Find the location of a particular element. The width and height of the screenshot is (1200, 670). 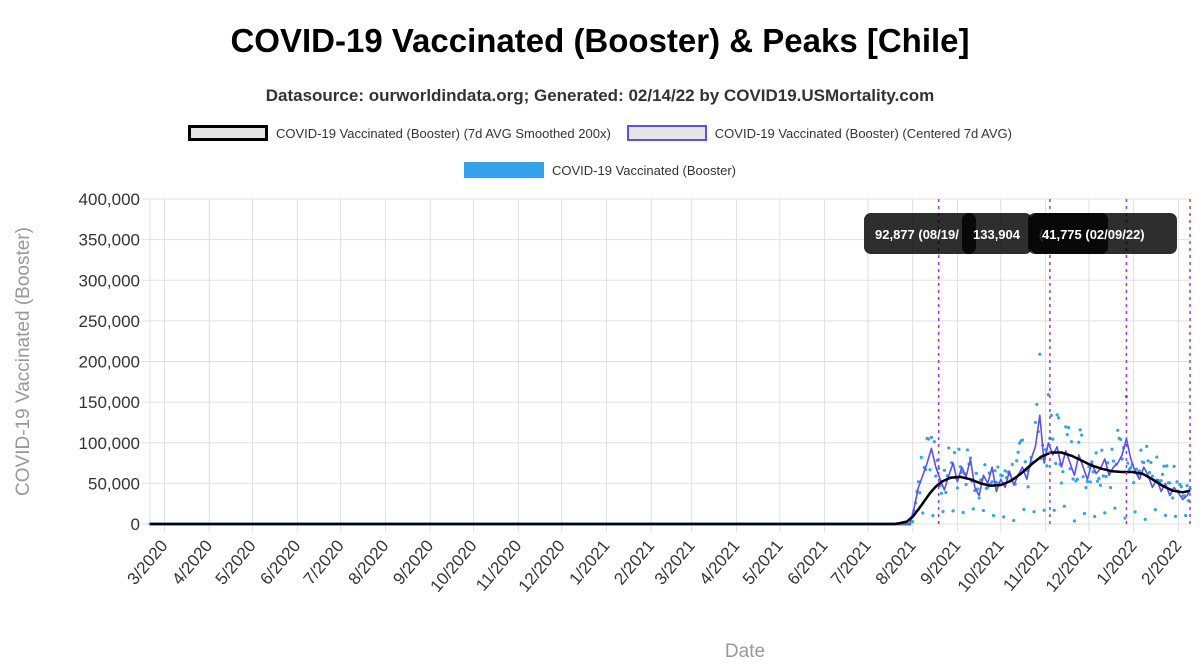

x-tick-label: 5/2021 is located at coordinates (763, 562).